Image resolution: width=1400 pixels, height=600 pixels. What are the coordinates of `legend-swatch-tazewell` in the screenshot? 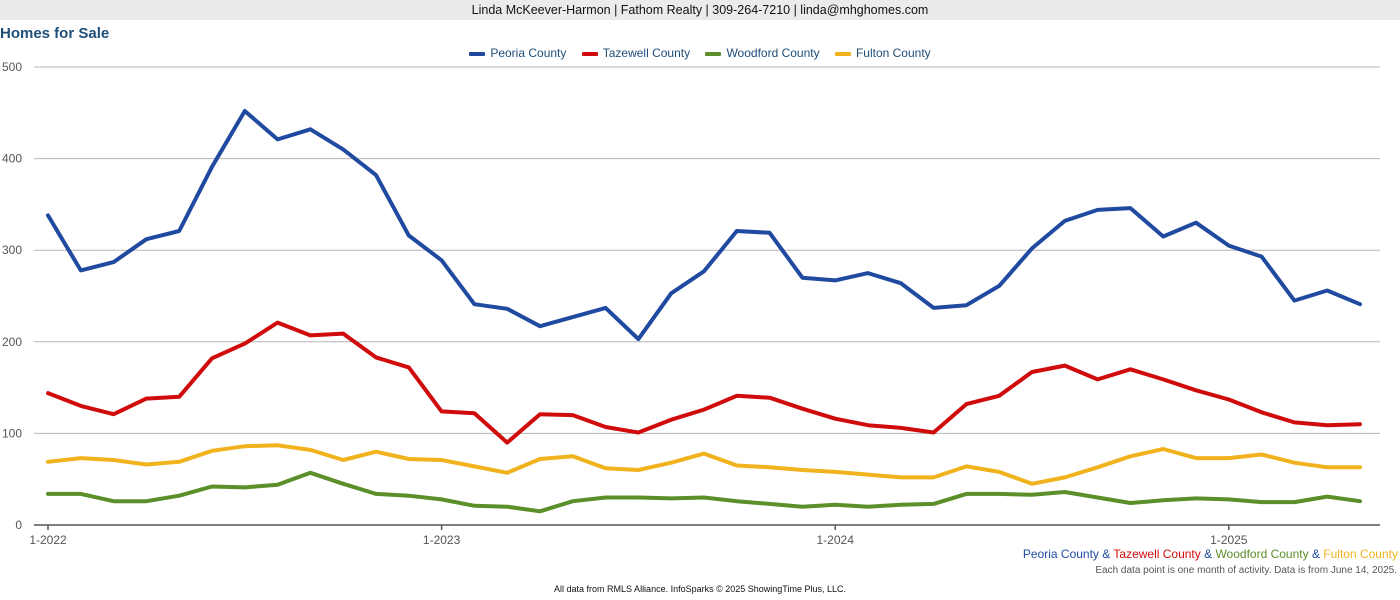 It's located at (589, 53).